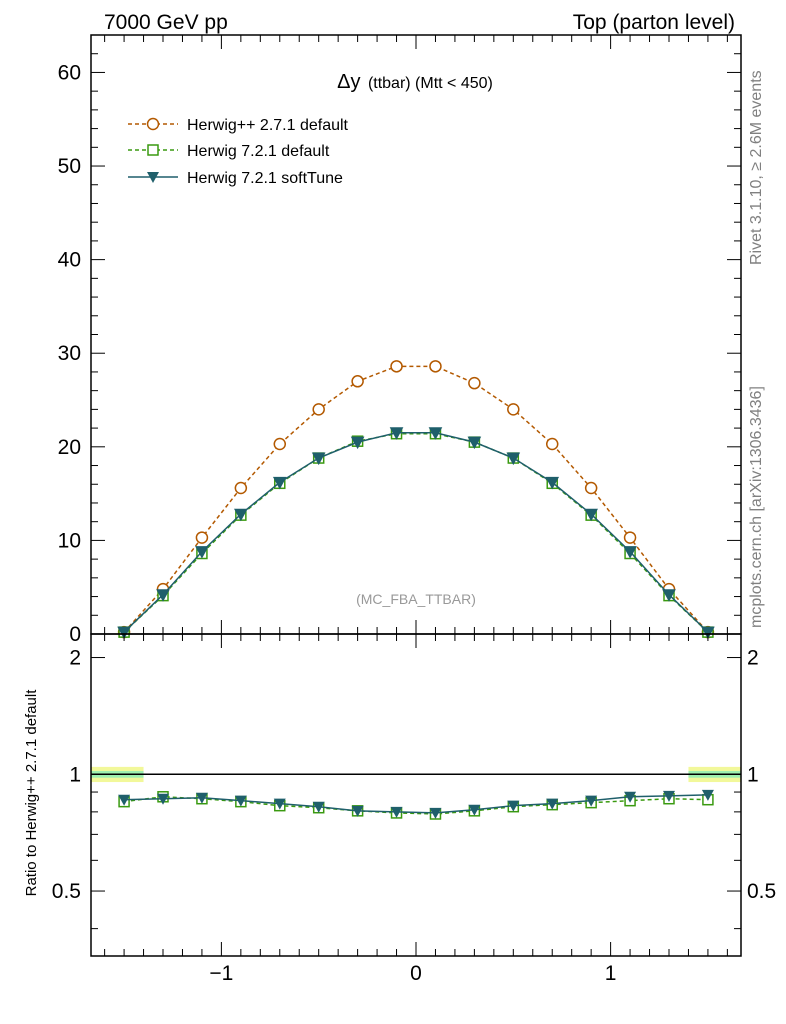 The height and width of the screenshot is (1024, 786). I want to click on header-left-label: 7000 GeV pp, so click(166, 22).